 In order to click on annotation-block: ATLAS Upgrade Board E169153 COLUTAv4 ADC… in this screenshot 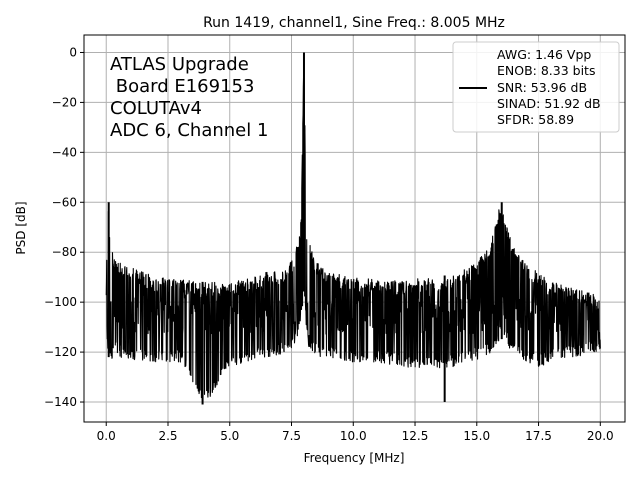, I will do `click(189, 97)`.